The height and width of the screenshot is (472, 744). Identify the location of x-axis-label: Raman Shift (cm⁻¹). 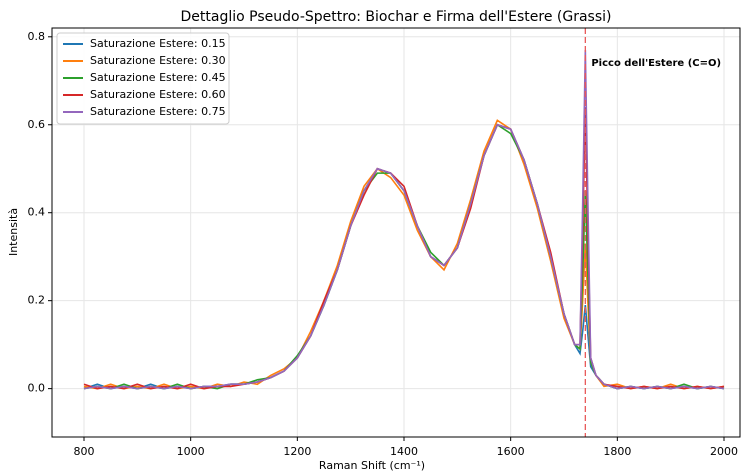
(372, 465).